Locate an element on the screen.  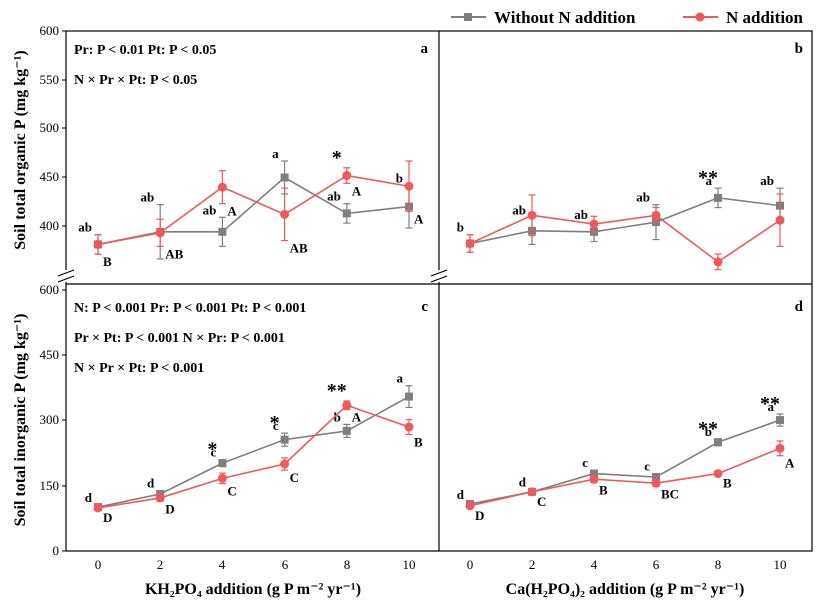
stats-line: N × Pr × Pt: P < 0.05 is located at coordinates (135, 80).